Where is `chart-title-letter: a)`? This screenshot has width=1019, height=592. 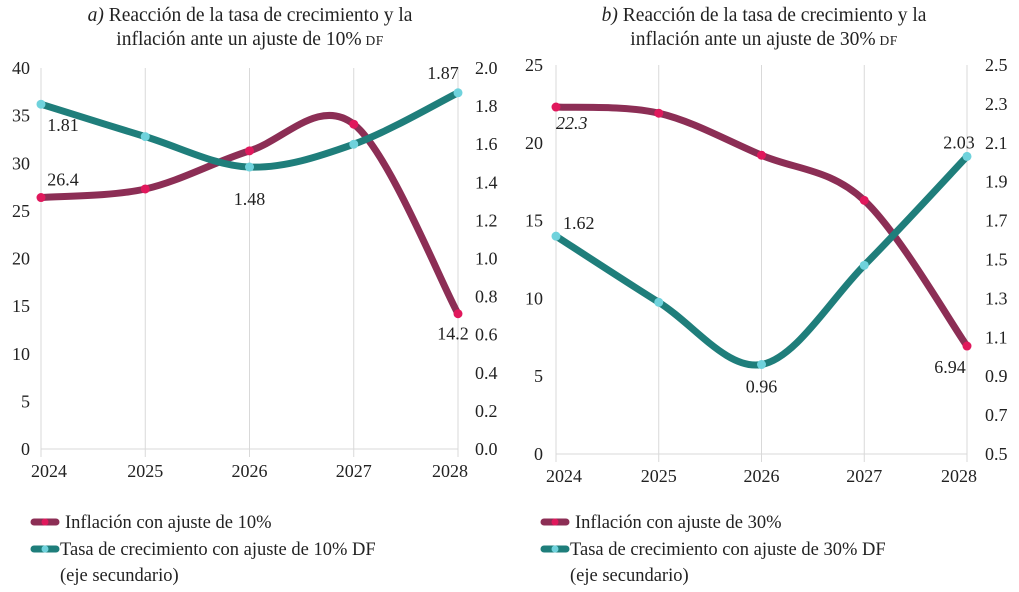 chart-title-letter: a) is located at coordinates (96, 15).